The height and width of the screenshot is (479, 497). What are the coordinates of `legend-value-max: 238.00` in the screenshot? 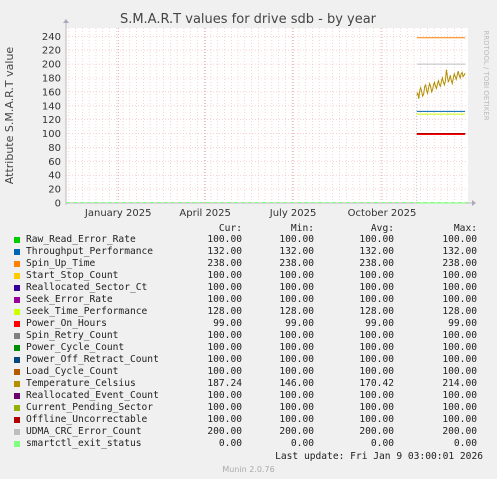 It's located at (459, 263).